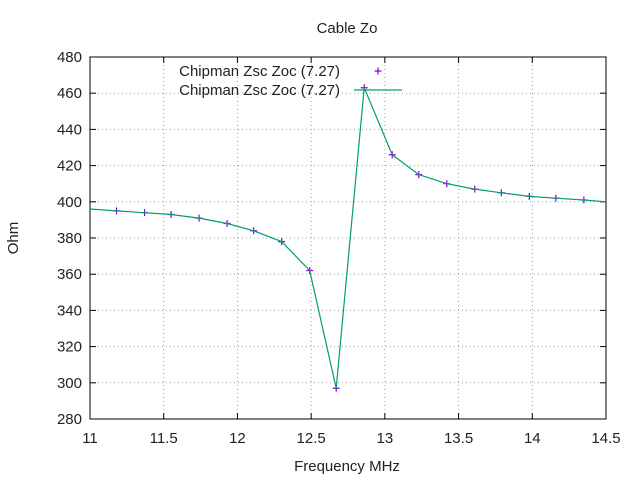 The height and width of the screenshot is (480, 640). What do you see at coordinates (69, 419) in the screenshot?
I see `y-tick-label: 280` at bounding box center [69, 419].